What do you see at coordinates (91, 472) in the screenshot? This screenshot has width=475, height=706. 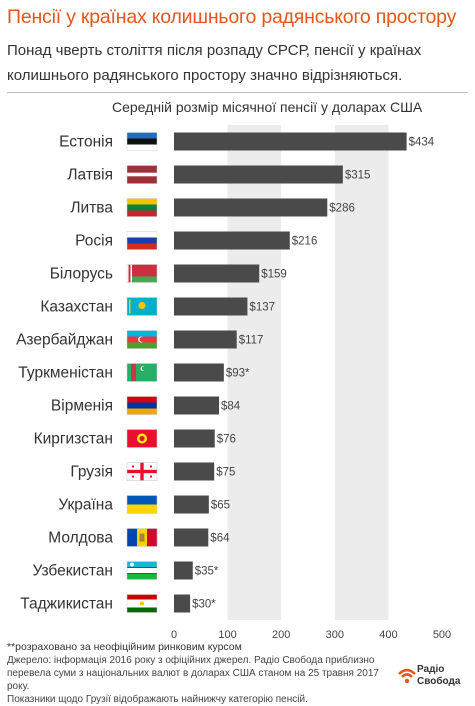 I see `country-label: Грузія` at bounding box center [91, 472].